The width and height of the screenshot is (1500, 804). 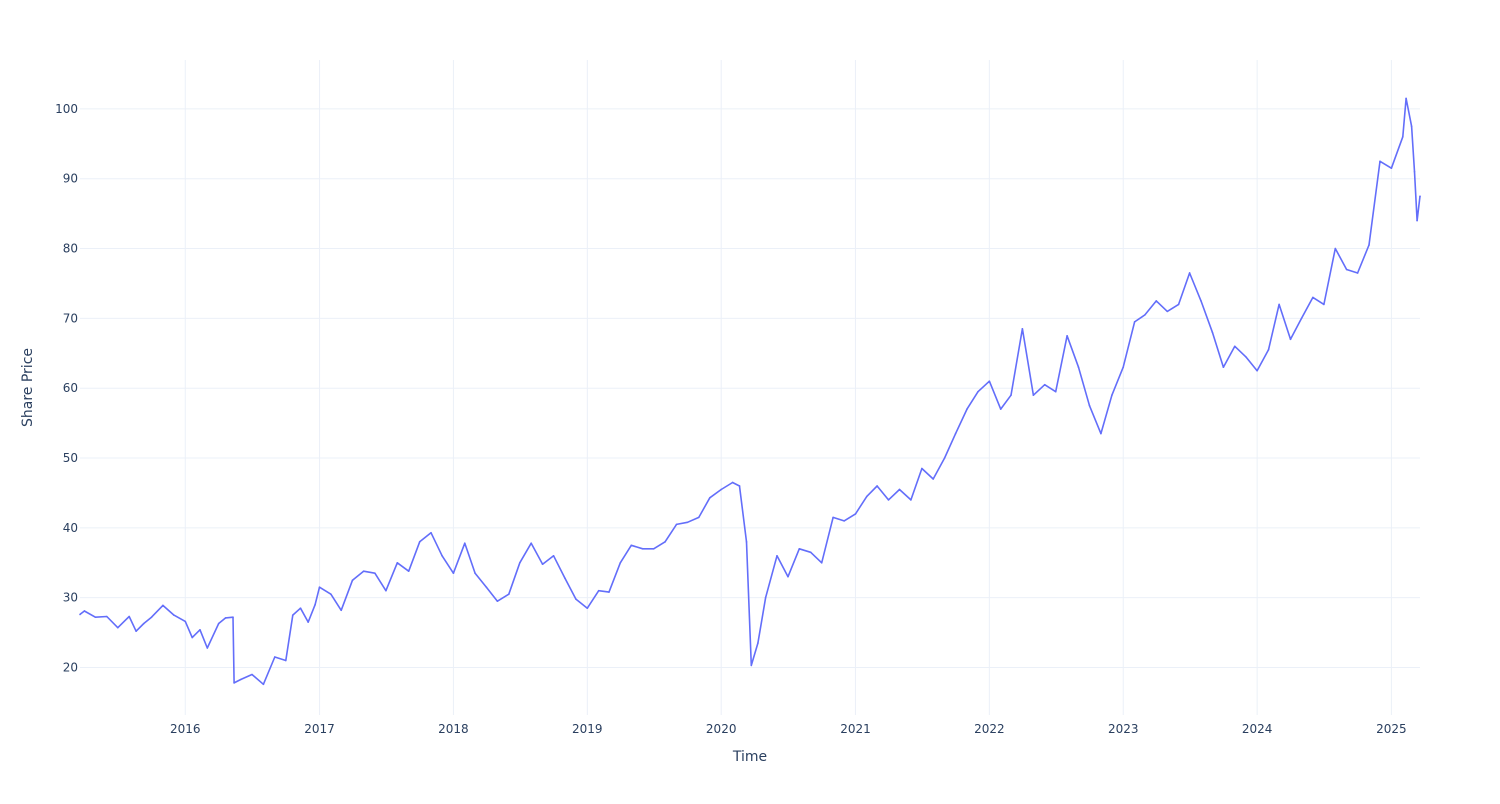 I want to click on y-axis-title: Share Price, so click(x=28, y=387).